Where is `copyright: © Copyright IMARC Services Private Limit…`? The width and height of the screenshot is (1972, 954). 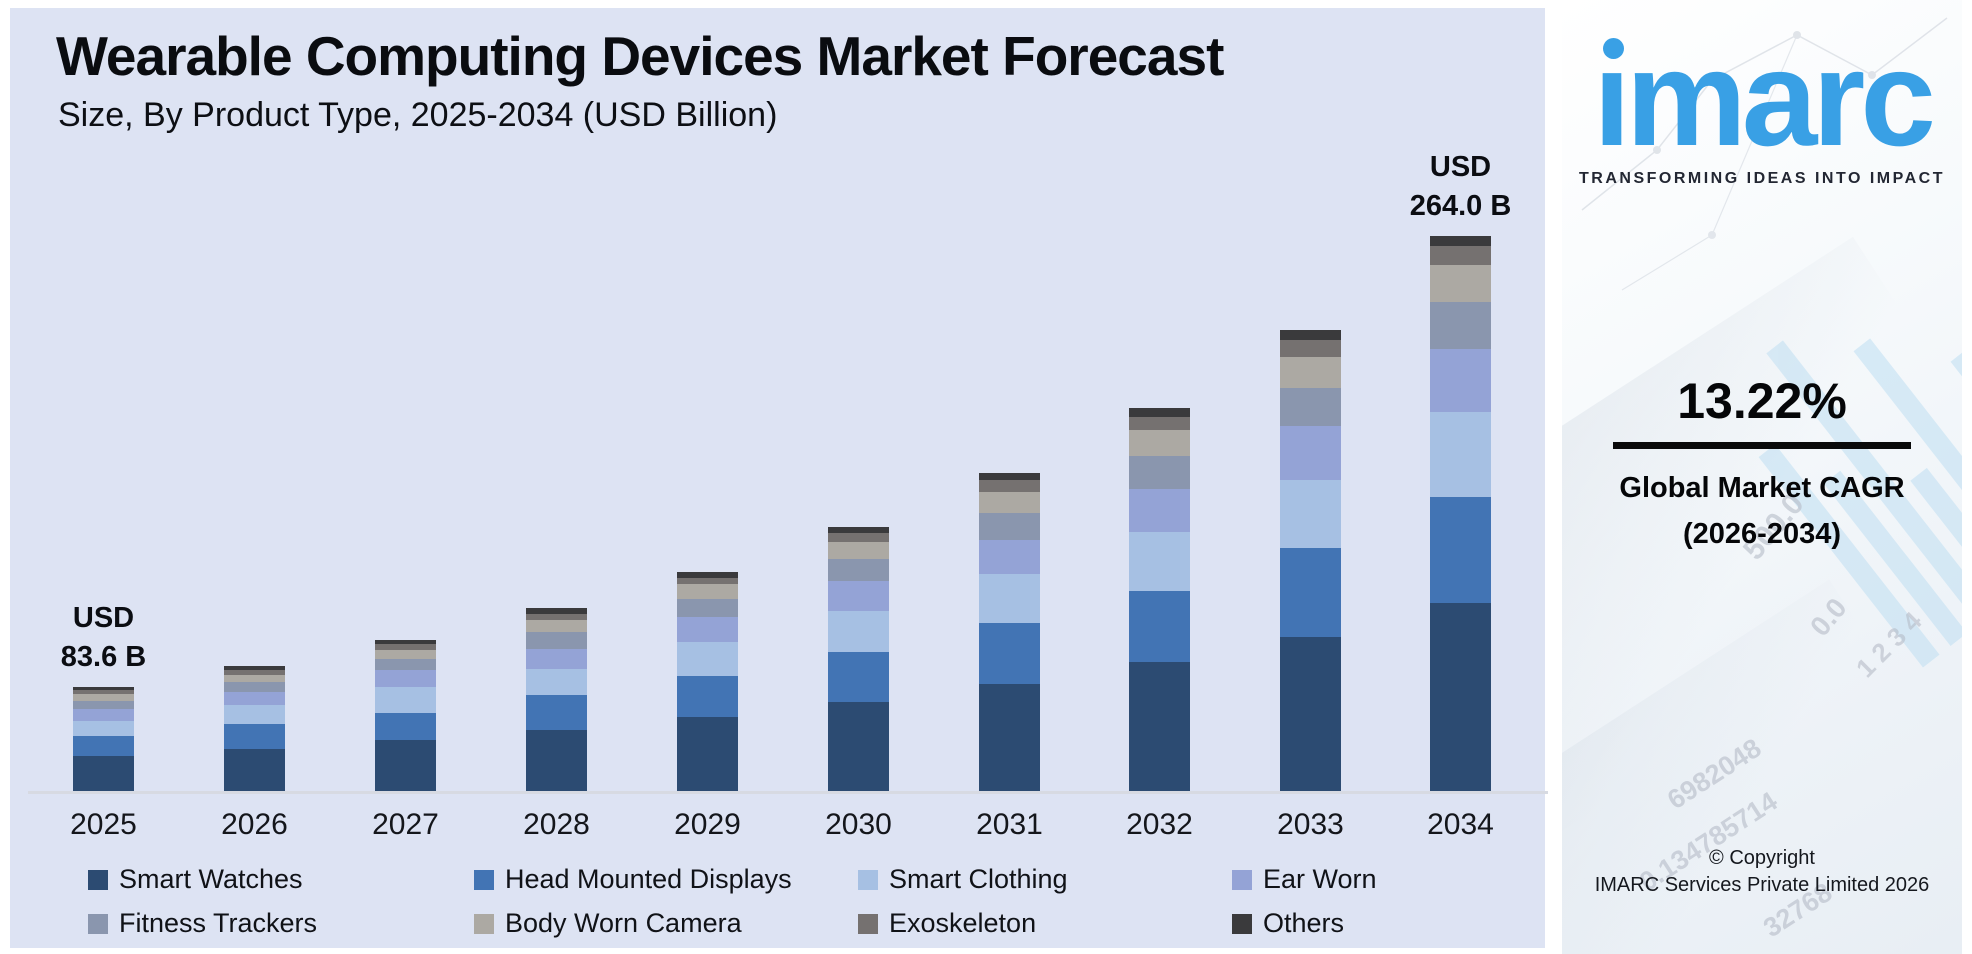 copyright: © Copyright IMARC Services Private Limit… is located at coordinates (1762, 872).